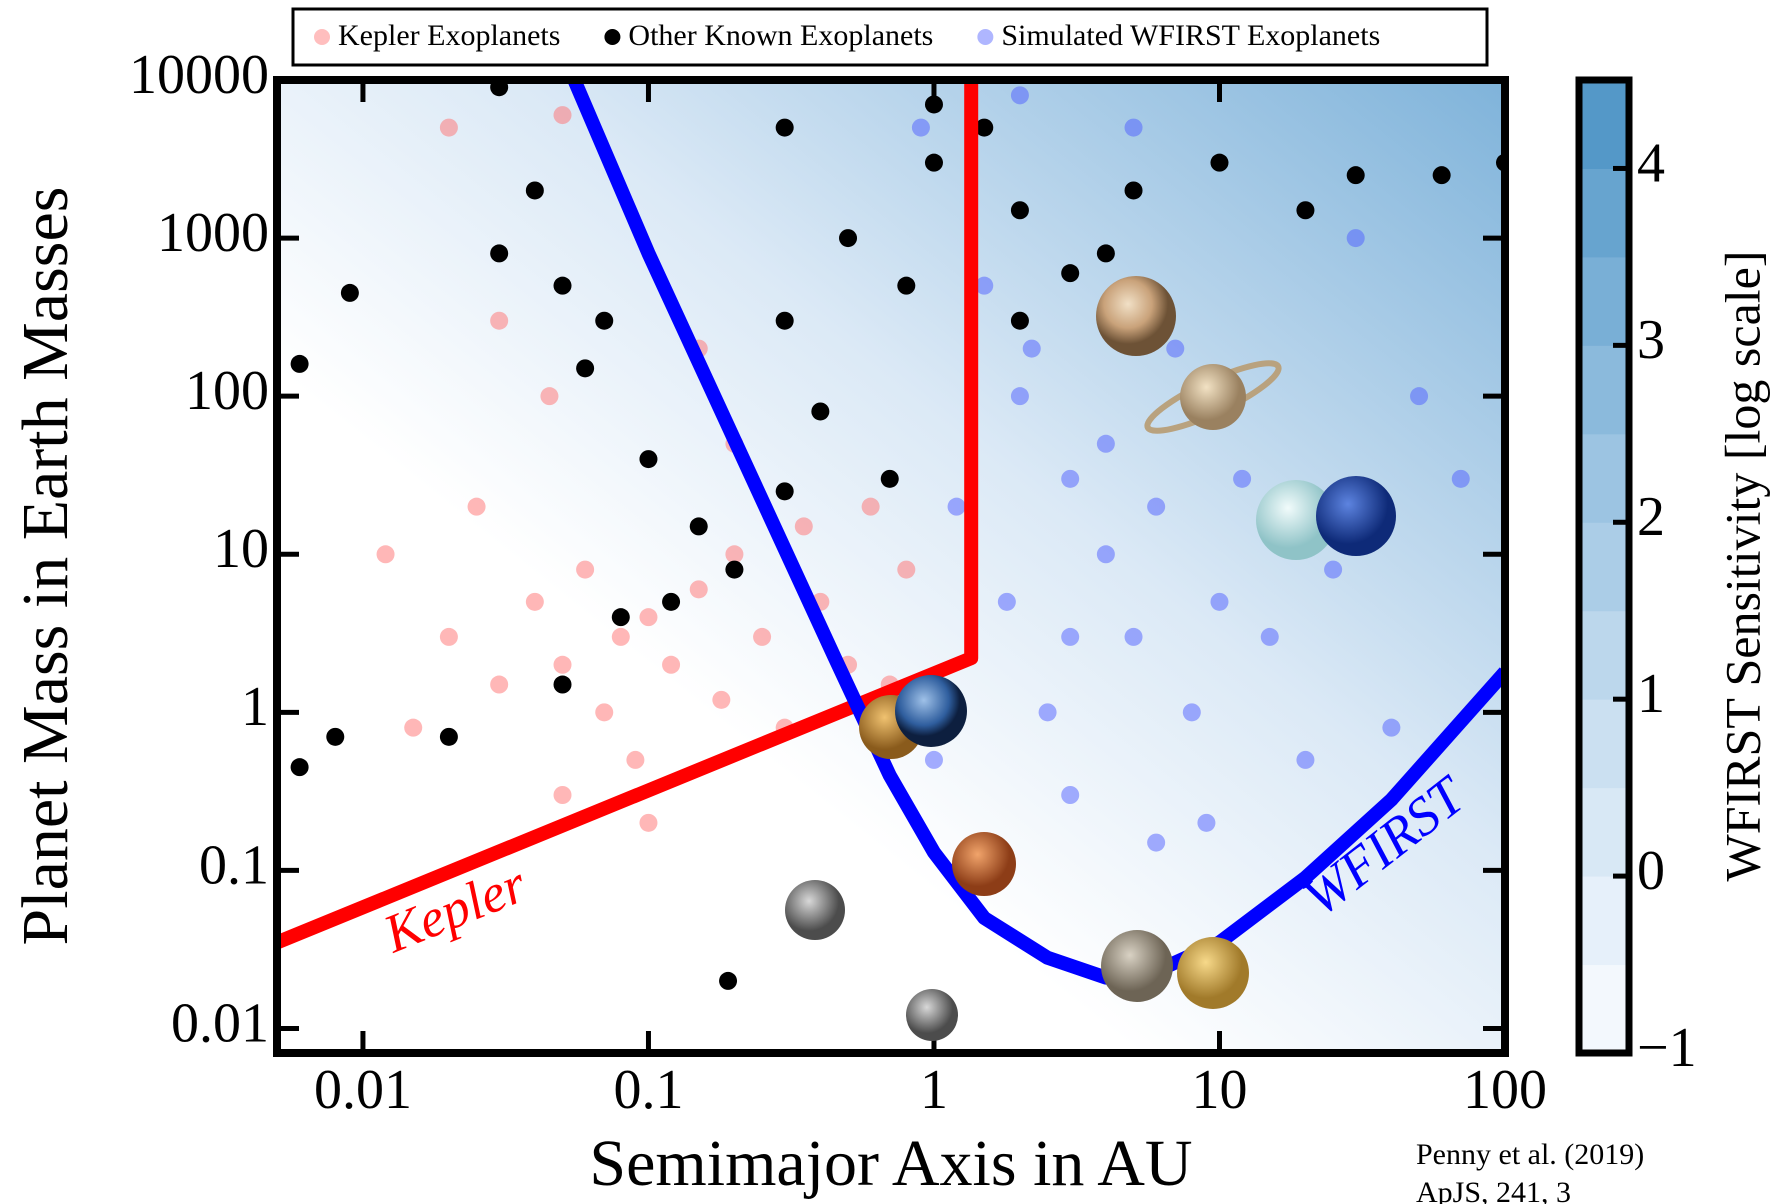  I want to click on y-tick-label: 1000, so click(213, 233).